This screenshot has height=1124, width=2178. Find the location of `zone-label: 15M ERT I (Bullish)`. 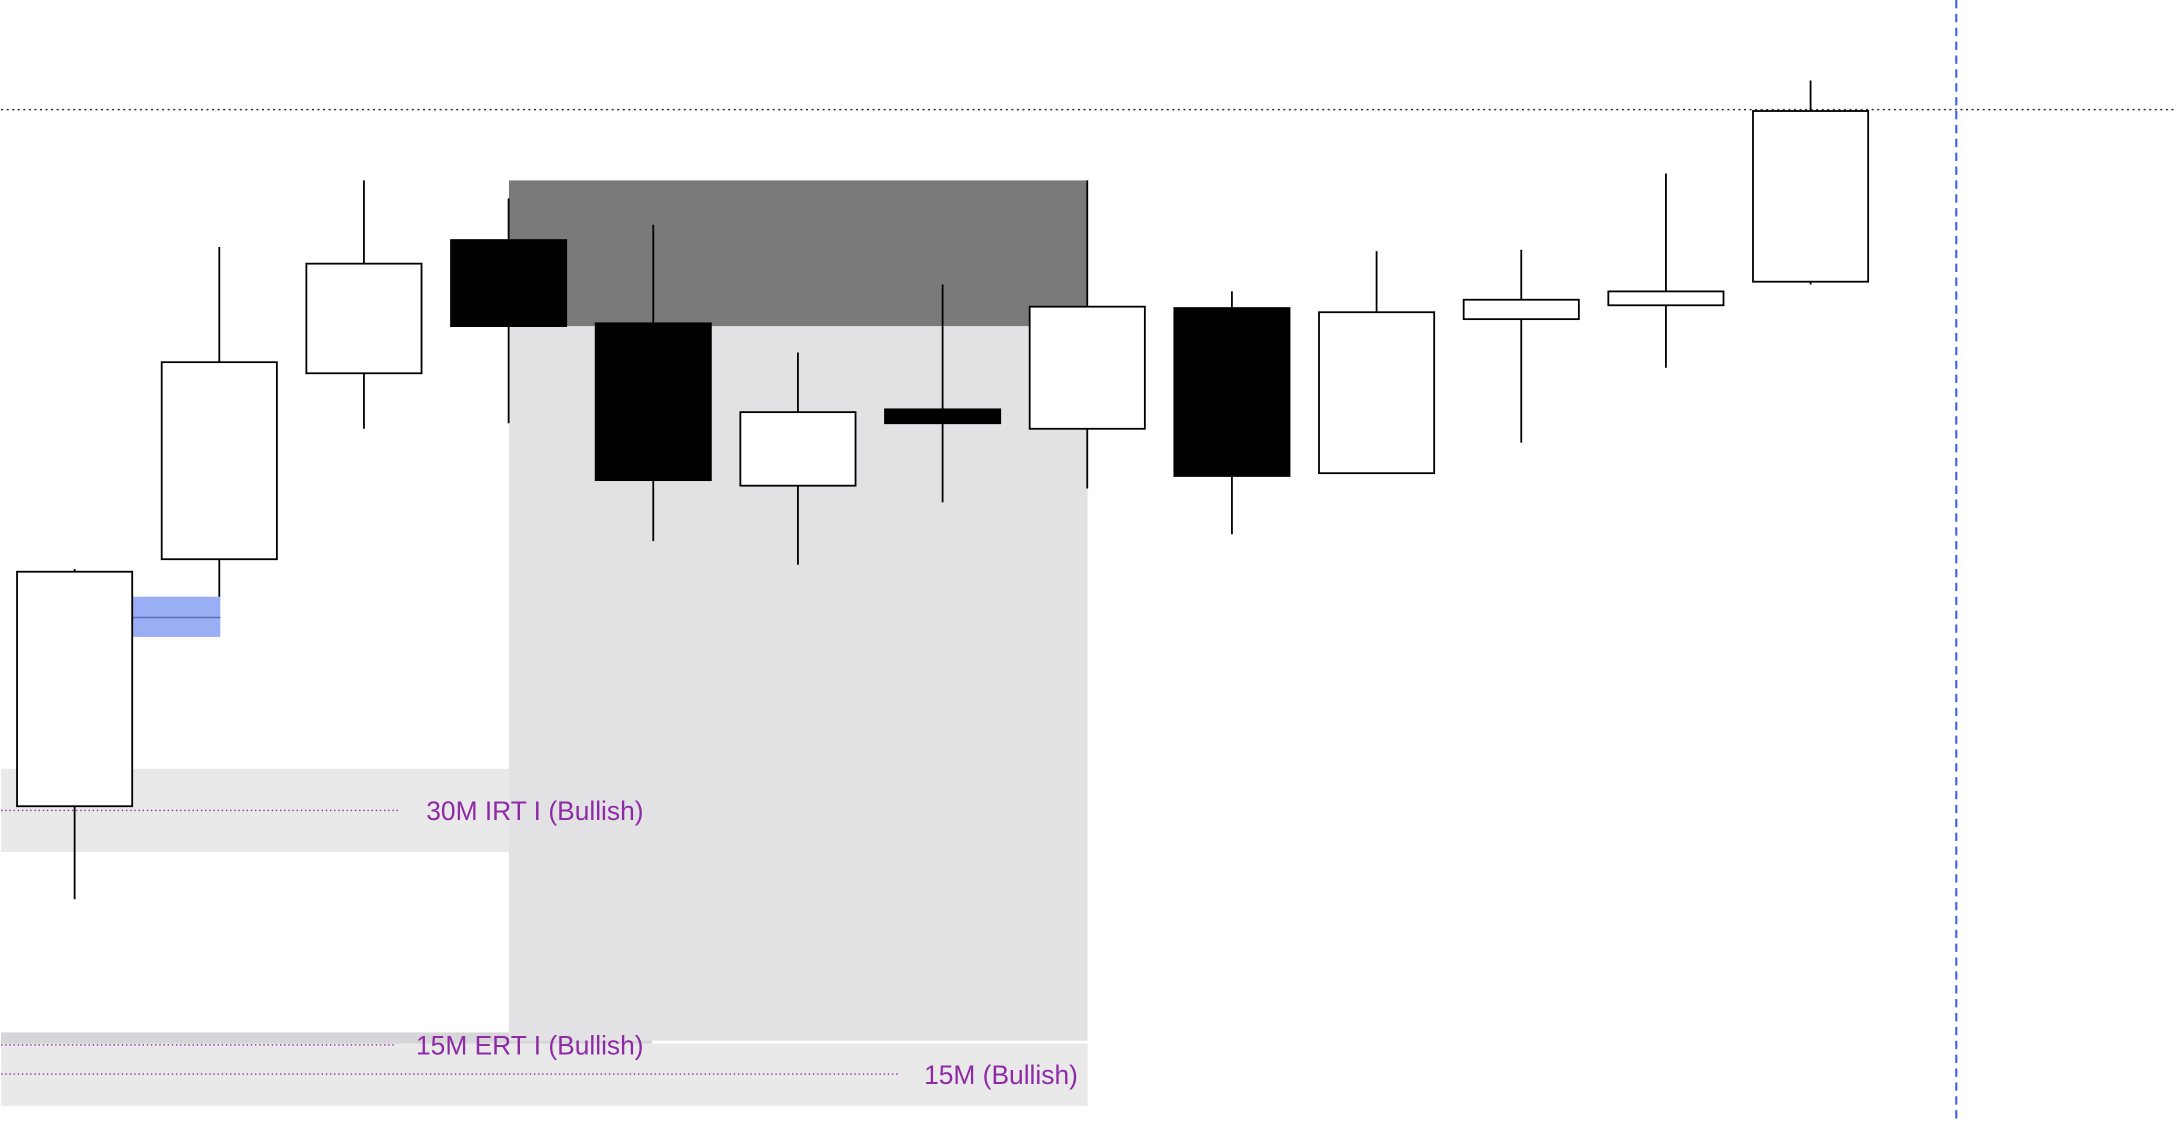

zone-label: 15M ERT I (Bullish) is located at coordinates (530, 1046).